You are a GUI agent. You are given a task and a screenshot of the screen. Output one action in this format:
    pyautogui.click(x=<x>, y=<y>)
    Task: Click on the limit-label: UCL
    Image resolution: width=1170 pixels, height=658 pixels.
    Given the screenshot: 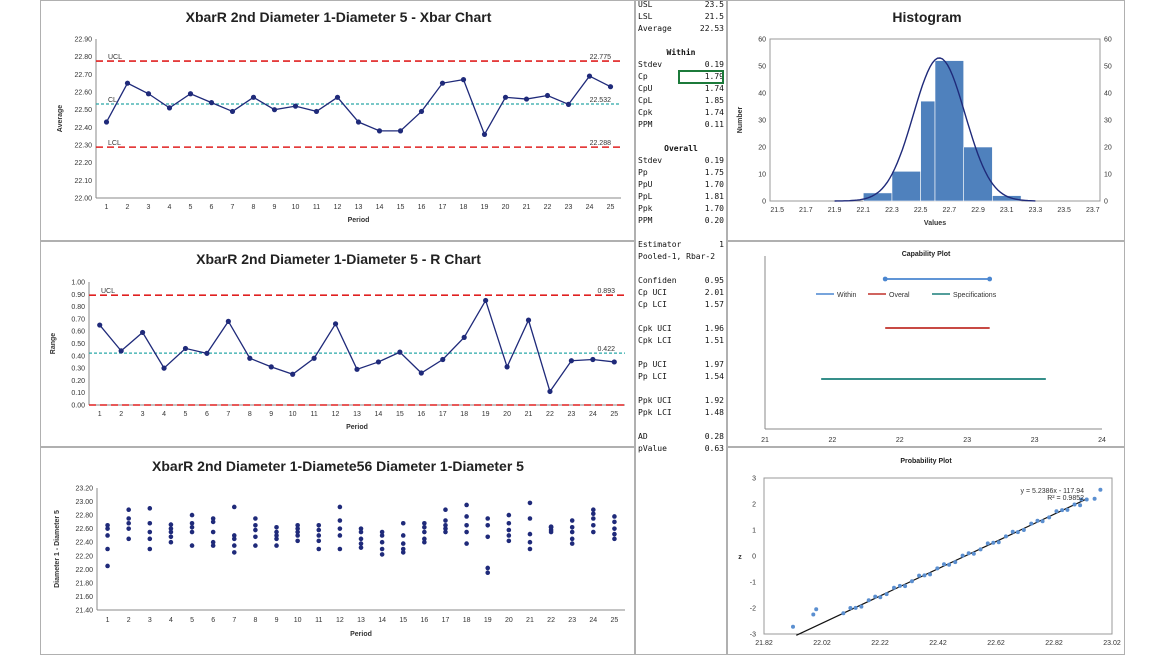 What is the action you would take?
    pyautogui.click(x=108, y=291)
    